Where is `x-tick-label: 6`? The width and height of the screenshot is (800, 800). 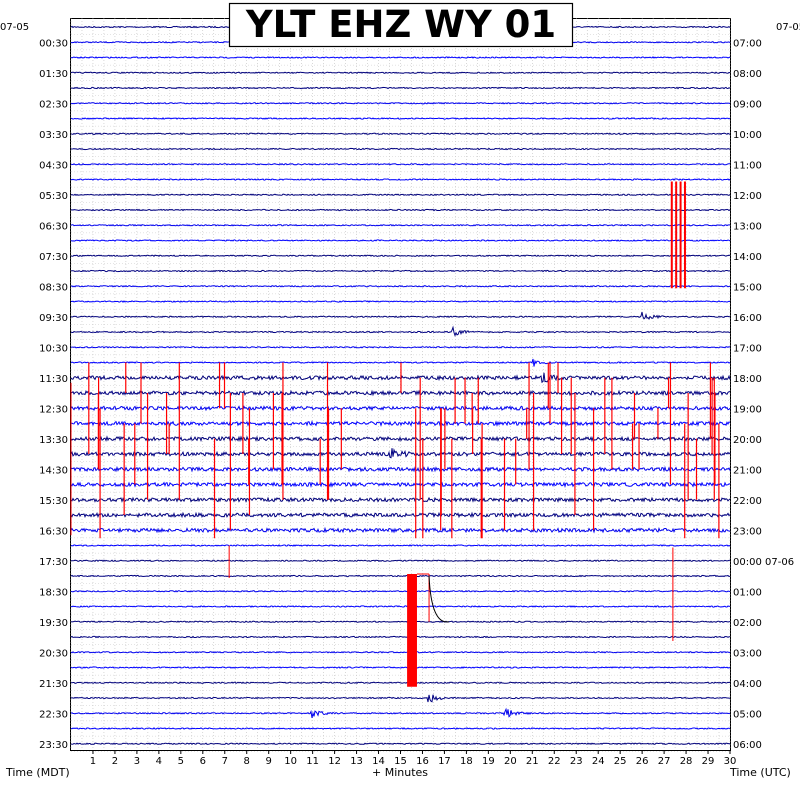
x-tick-label: 6 is located at coordinates (203, 761).